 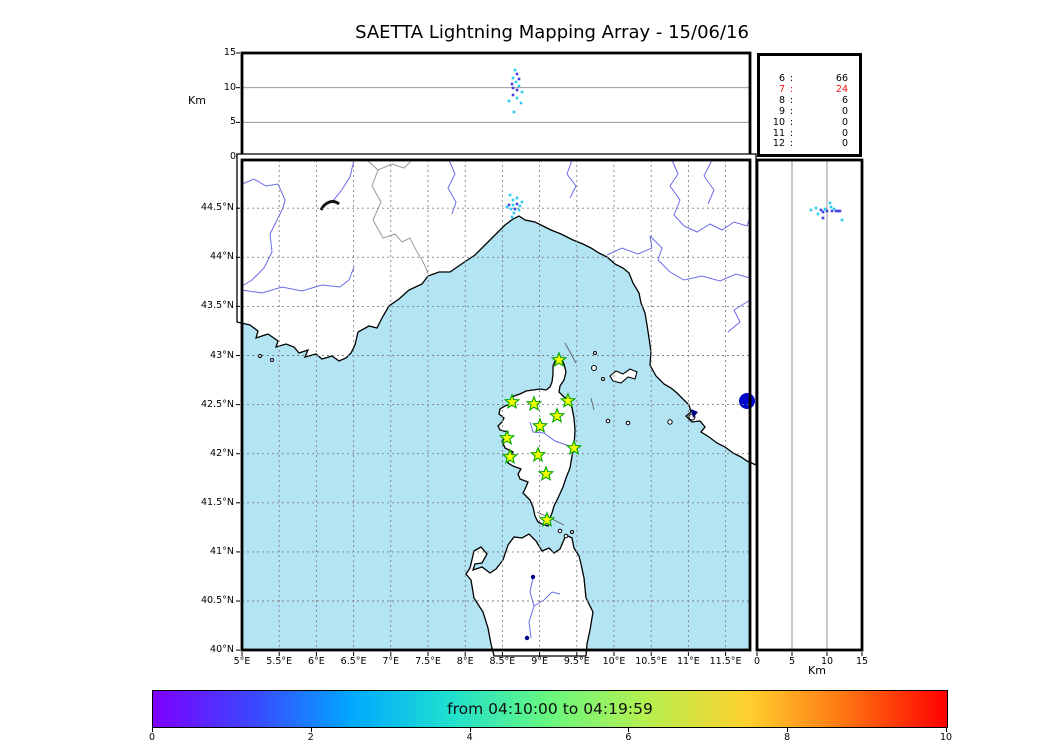 I want to click on map-lon-tick: 11.5°E, so click(x=725, y=661).